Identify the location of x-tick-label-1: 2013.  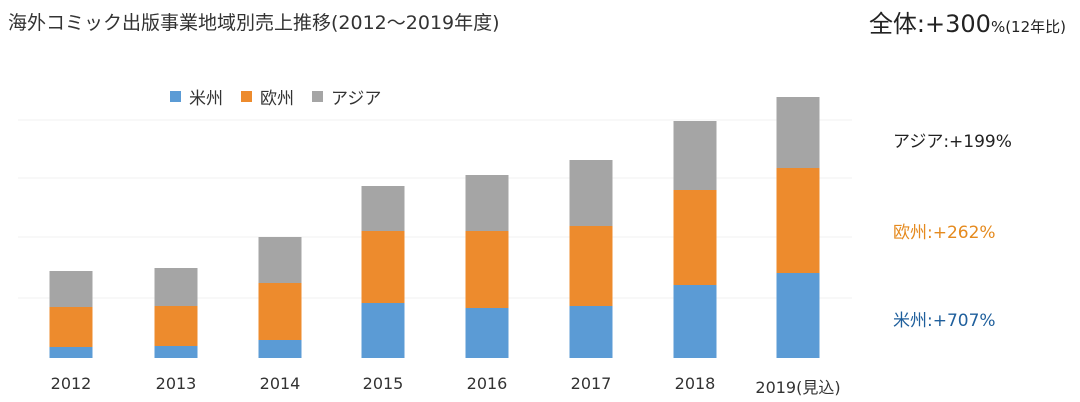
(176, 383).